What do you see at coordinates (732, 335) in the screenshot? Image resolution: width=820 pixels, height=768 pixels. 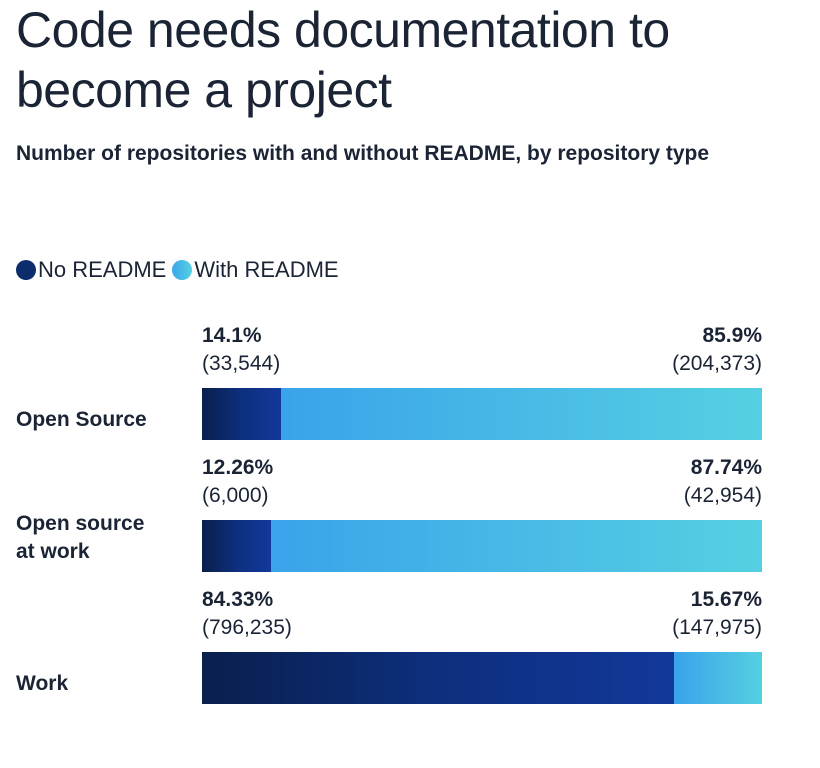 I see `data-label-with-readme-percent-open-source: 85.9%` at bounding box center [732, 335].